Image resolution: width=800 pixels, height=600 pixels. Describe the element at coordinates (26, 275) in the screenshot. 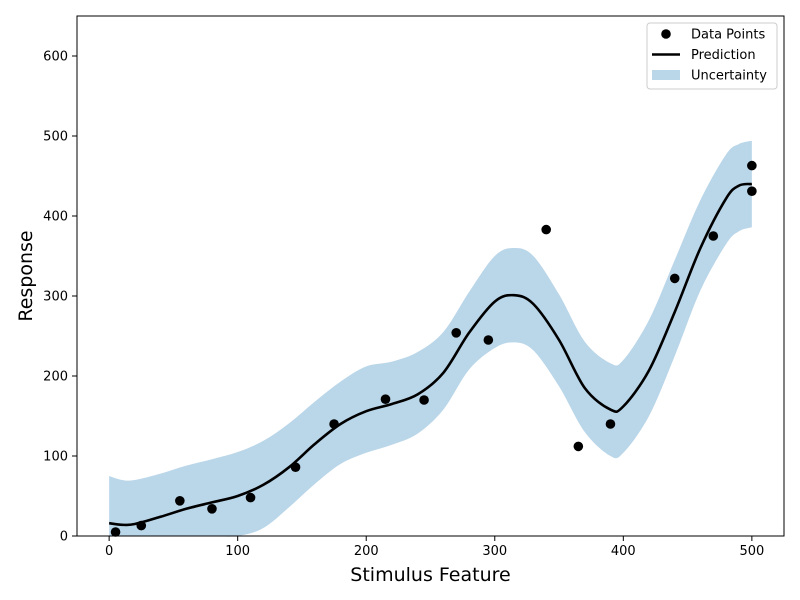

I see `y-axis-label: Response` at that location.